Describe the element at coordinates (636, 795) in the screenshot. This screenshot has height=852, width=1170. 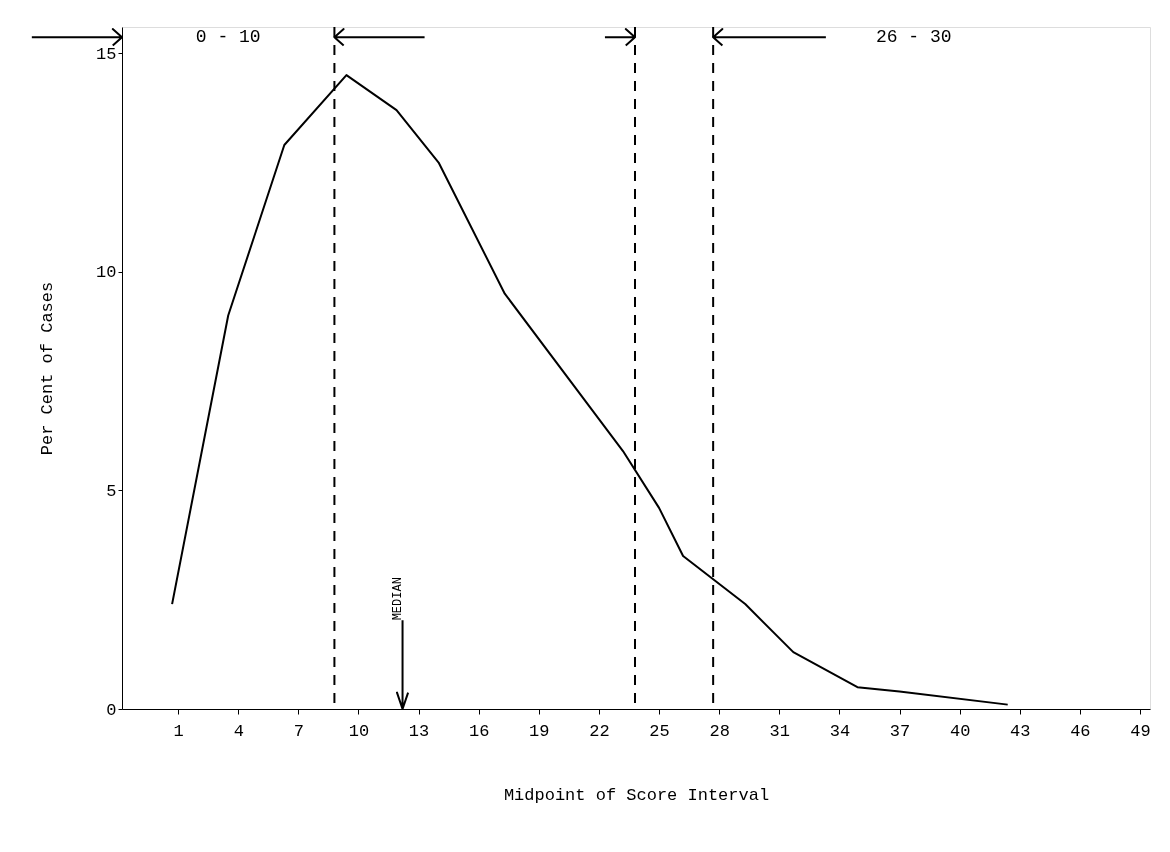
I see `x-axis-title: Midpoint of Score Interval` at that location.